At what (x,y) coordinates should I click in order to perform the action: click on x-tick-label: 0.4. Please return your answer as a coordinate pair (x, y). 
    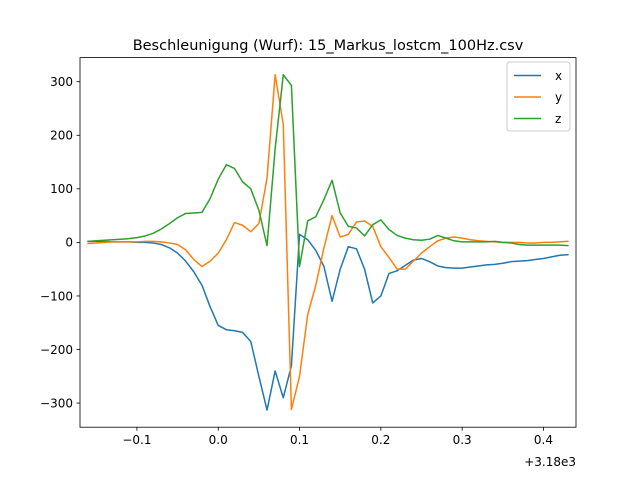
    Looking at the image, I should click on (543, 440).